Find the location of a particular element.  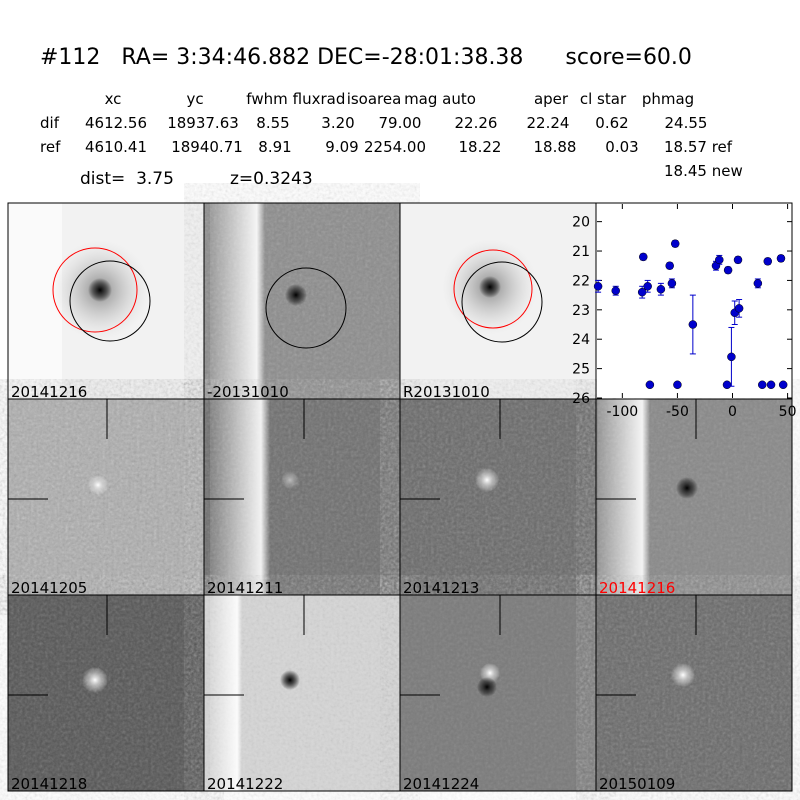

panel-label: R20131010 is located at coordinates (446, 392).